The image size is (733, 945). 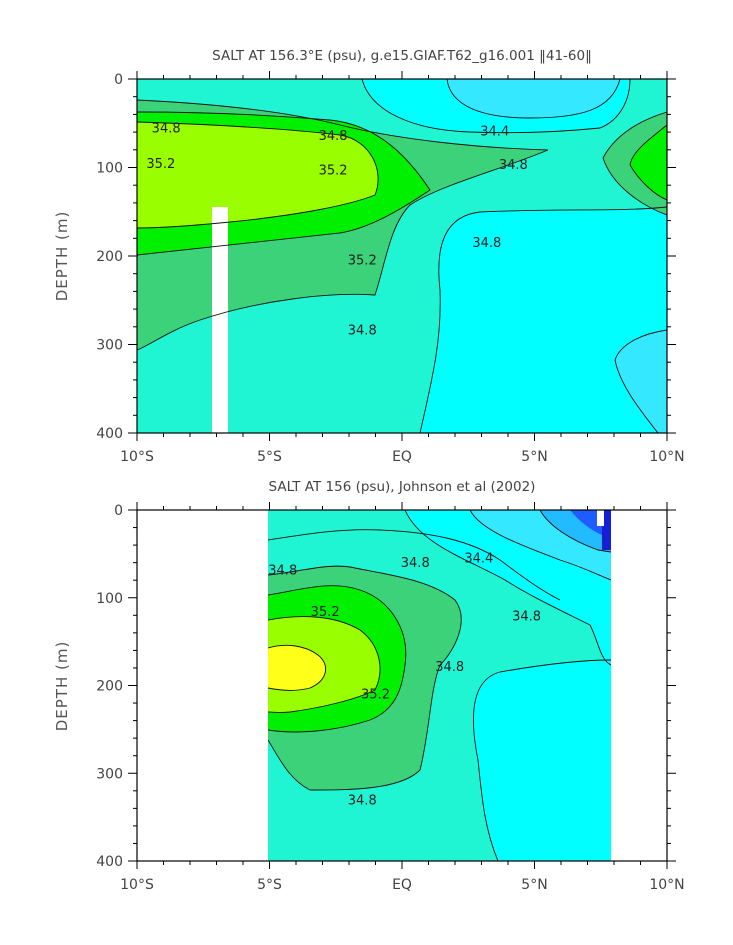 I want to click on top-x-tick-label: 10°N, so click(x=666, y=457).